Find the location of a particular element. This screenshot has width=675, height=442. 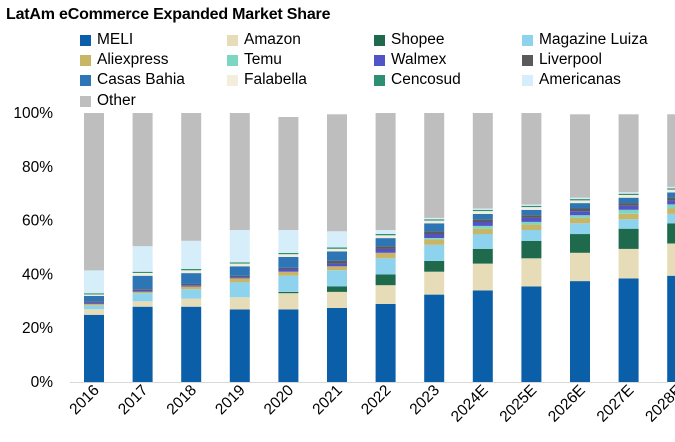

bar-americanas-2019 is located at coordinates (239, 246).